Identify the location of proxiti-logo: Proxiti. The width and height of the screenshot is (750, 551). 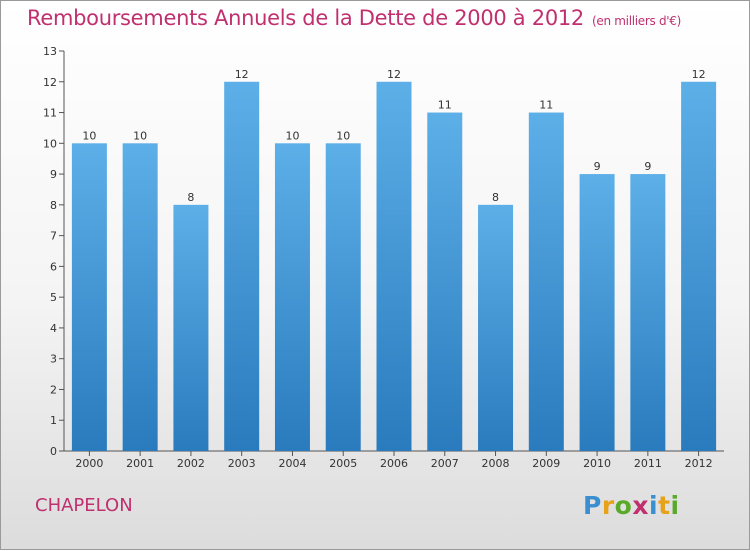
(631, 505).